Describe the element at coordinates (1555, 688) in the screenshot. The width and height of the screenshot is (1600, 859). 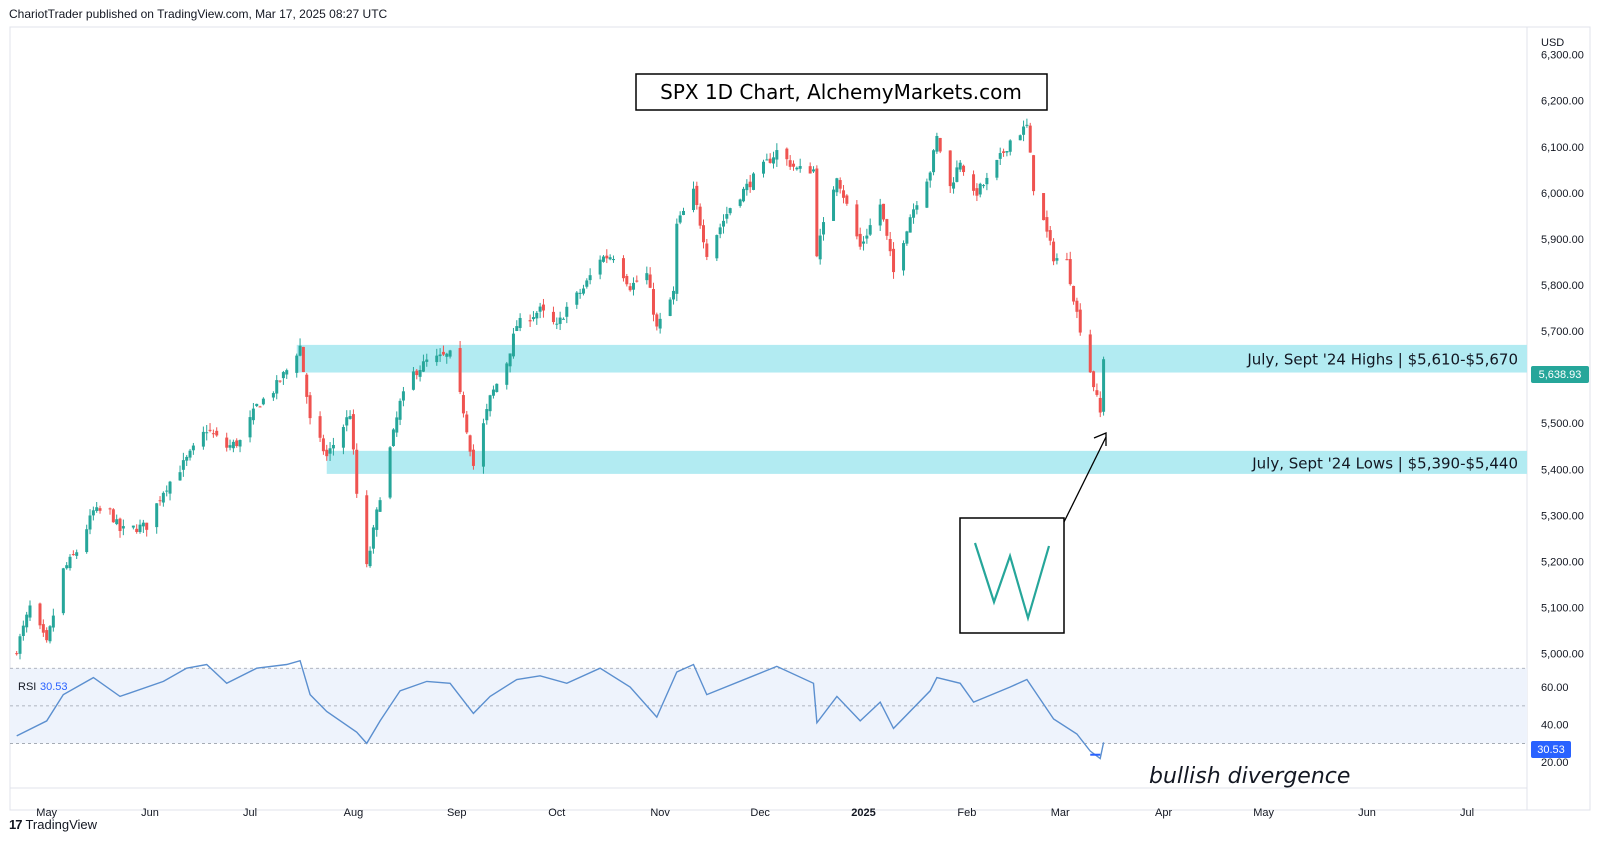
I see `rsi-tick-label: 60.00` at that location.